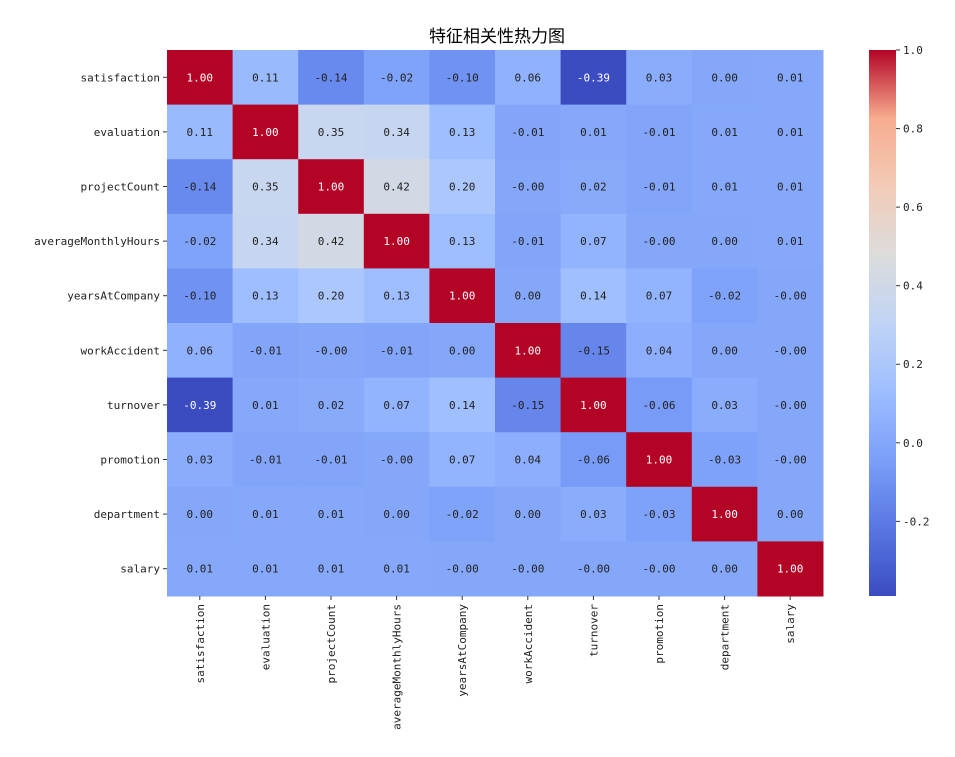 Image resolution: width=955 pixels, height=757 pixels. Describe the element at coordinates (200, 643) in the screenshot. I see `x-tick-label: satisfaction` at that location.